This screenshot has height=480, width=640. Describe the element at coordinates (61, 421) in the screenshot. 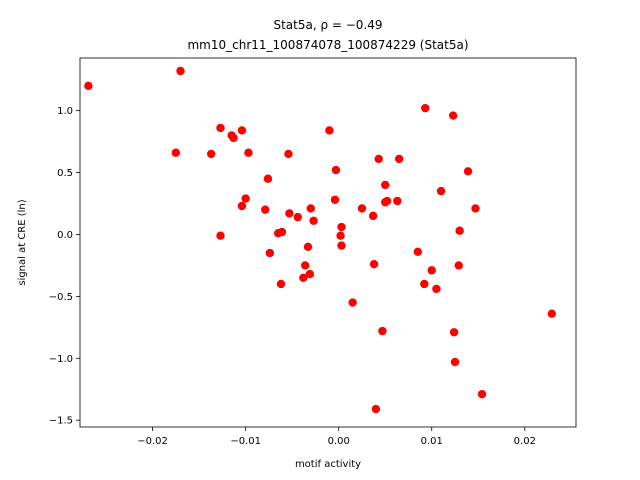

I see `y-tick-label: −1.5` at that location.